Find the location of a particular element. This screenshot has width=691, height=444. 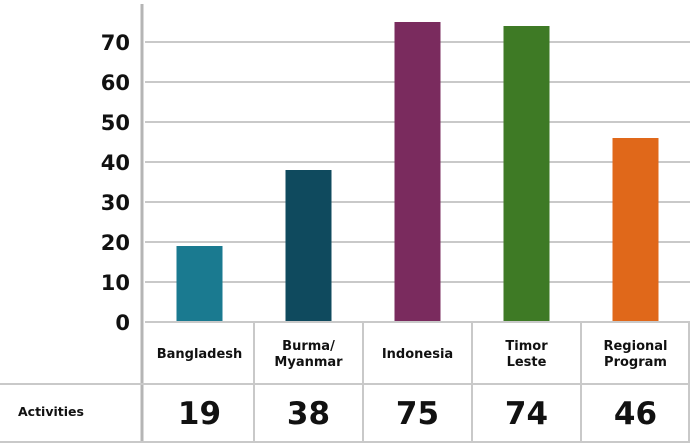

y-tick-label-20: 20 is located at coordinates (115, 243).